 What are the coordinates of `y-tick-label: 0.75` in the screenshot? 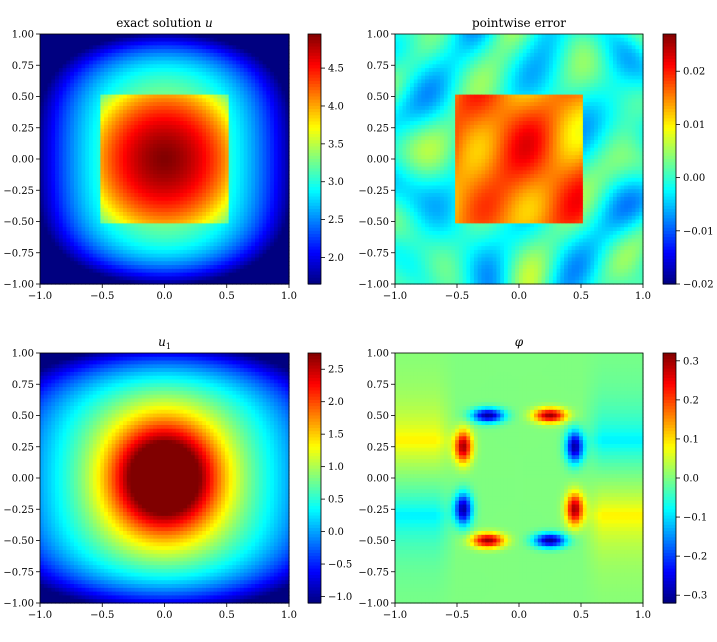 It's located at (23, 66).